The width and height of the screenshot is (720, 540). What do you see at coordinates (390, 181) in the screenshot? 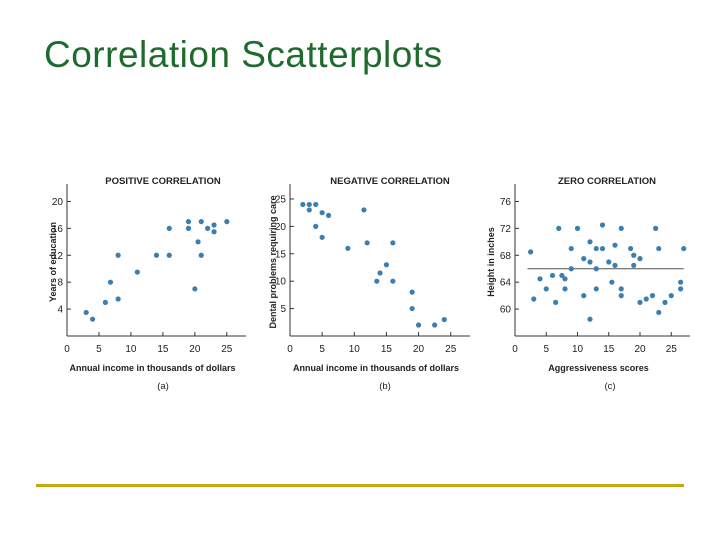
I see `chart-title: NEGATIVE CORRELATION` at bounding box center [390, 181].